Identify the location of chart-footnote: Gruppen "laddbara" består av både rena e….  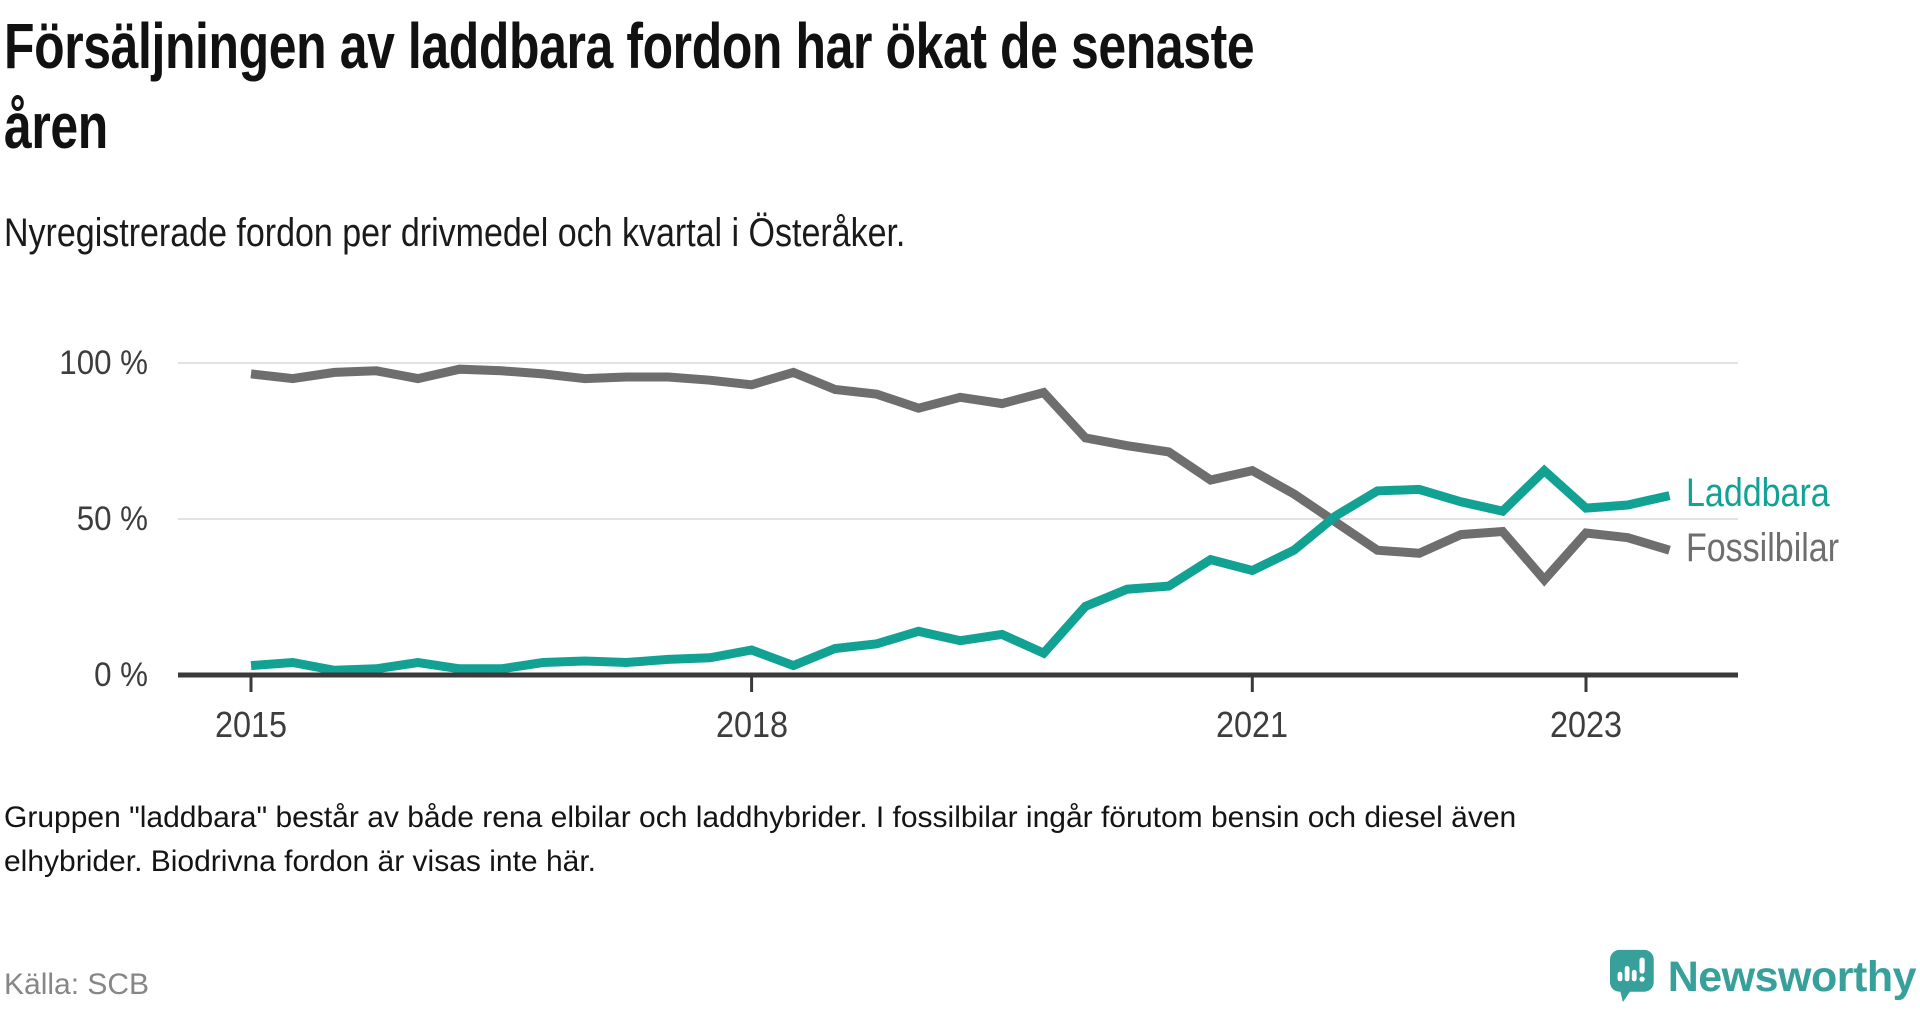
(760, 840).